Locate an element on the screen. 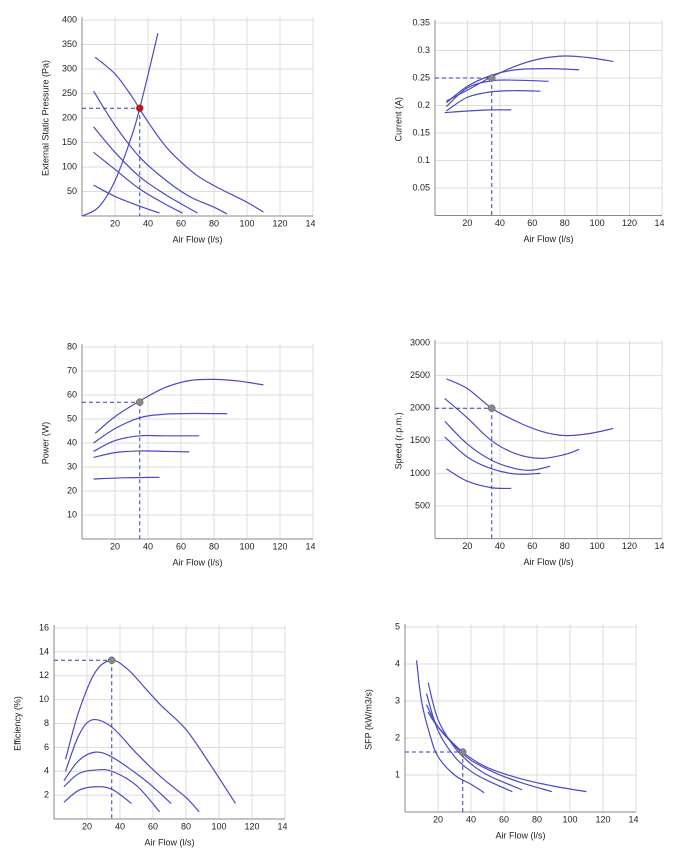  y-tick-label: 60 is located at coordinates (72, 394).